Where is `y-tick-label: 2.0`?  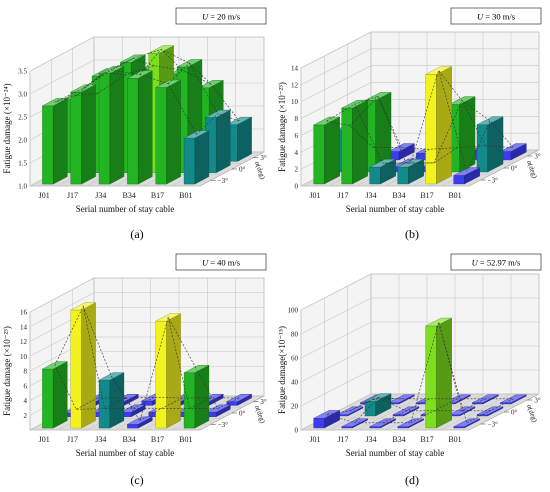 y-tick-label: 2.0 is located at coordinates (22, 141).